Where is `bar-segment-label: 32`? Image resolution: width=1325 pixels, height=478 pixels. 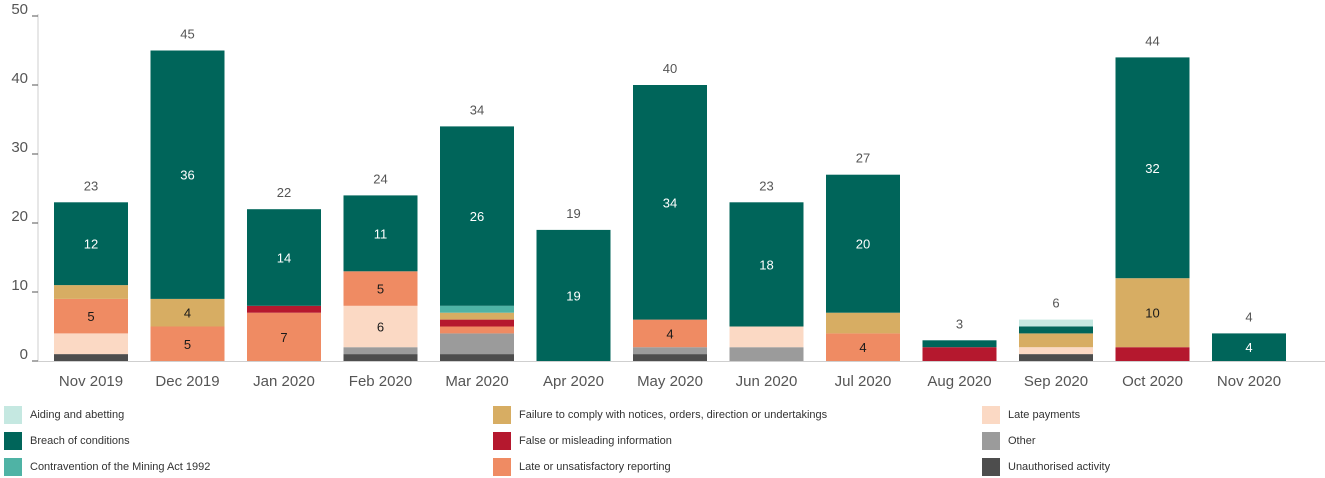
bar-segment-label: 32 is located at coordinates (1152, 168).